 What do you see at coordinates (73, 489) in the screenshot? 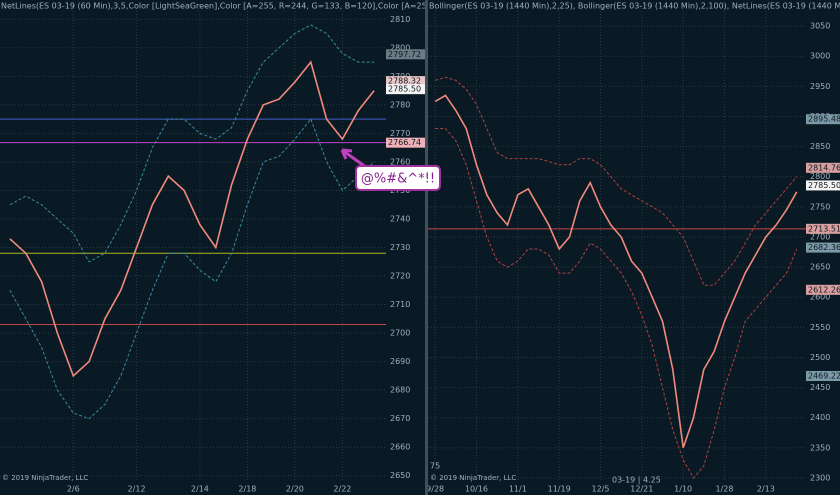
I see `x-tick-label: 2/6` at bounding box center [73, 489].